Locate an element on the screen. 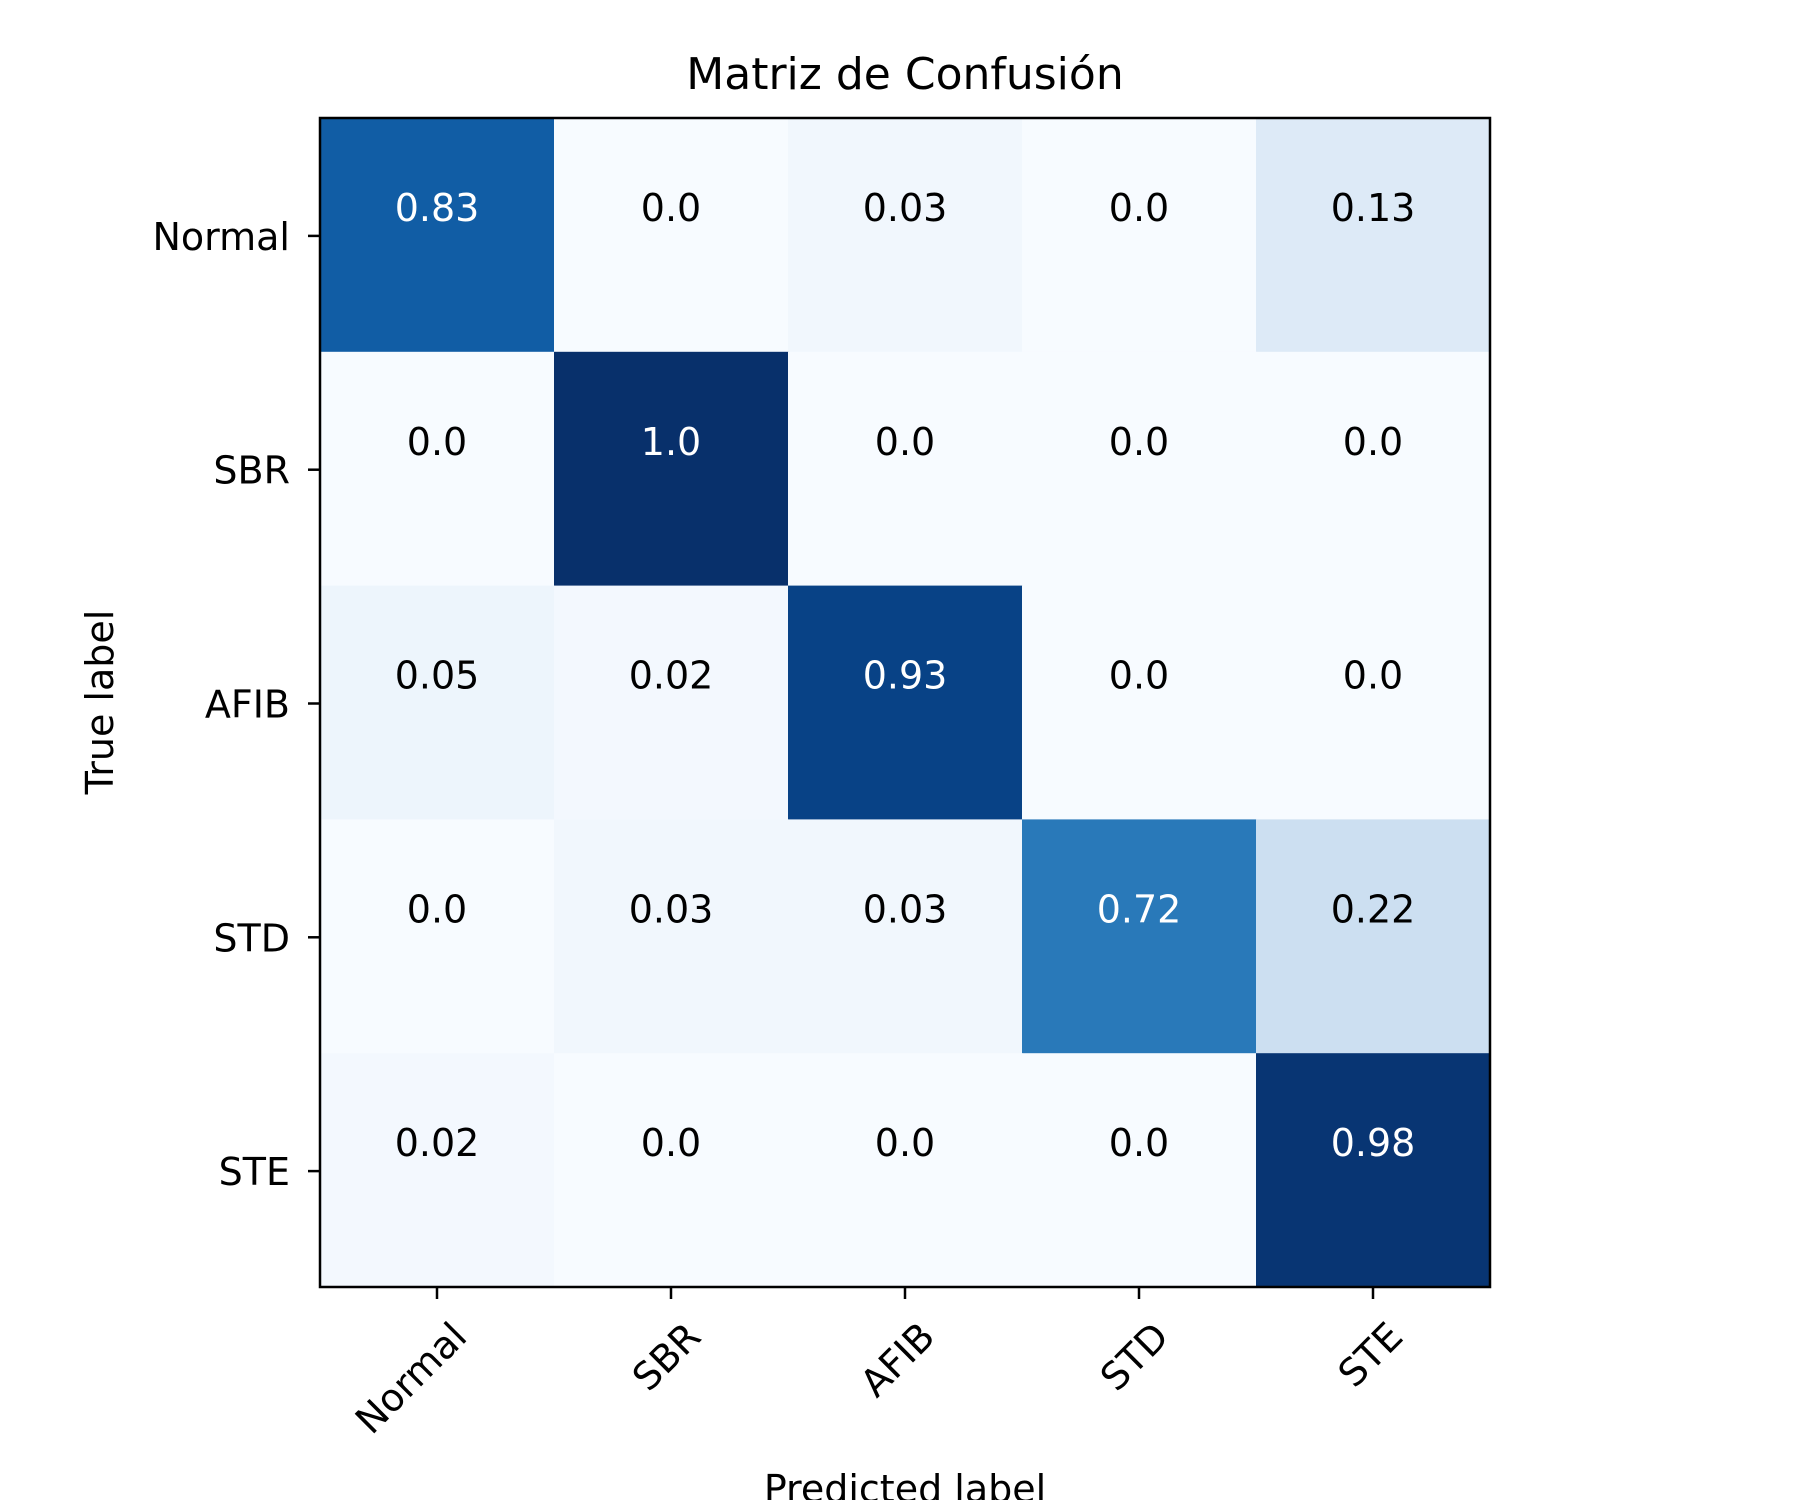  x-tick-label: Normal is located at coordinates (411, 1378).